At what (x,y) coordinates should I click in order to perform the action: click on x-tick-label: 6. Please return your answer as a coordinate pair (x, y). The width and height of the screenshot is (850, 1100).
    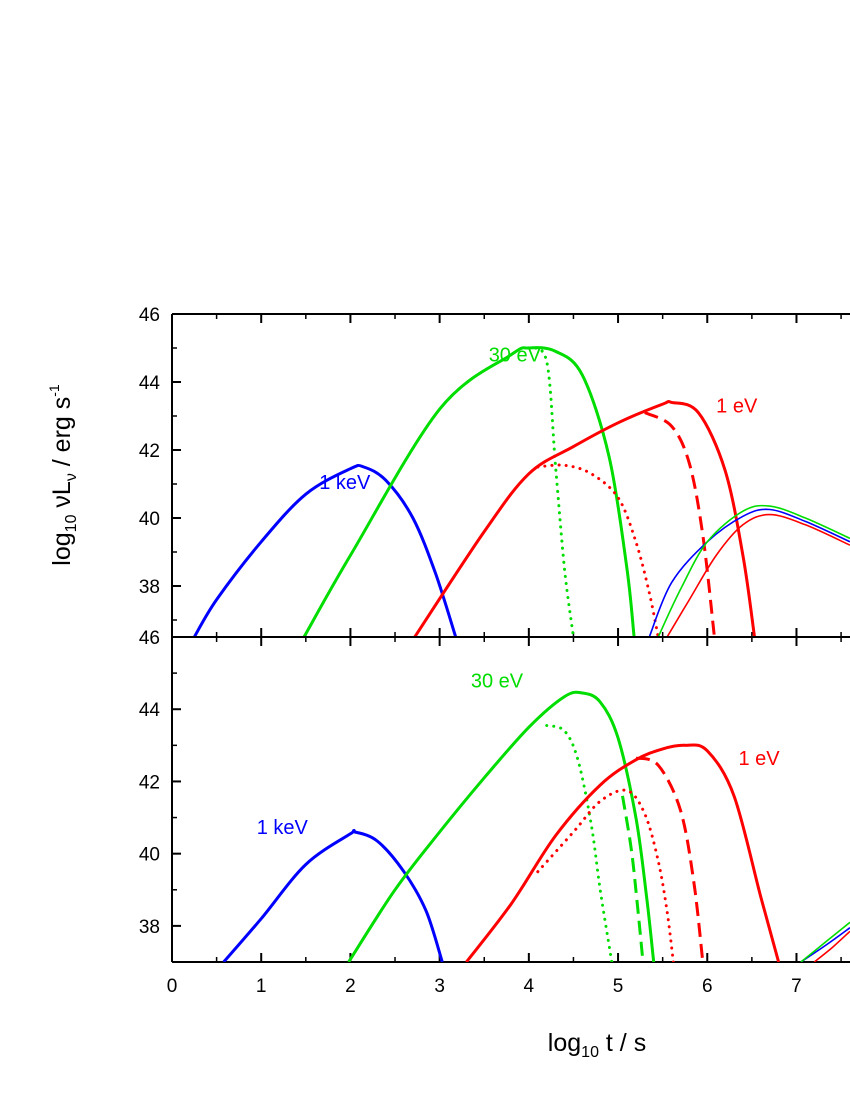
    Looking at the image, I should click on (707, 986).